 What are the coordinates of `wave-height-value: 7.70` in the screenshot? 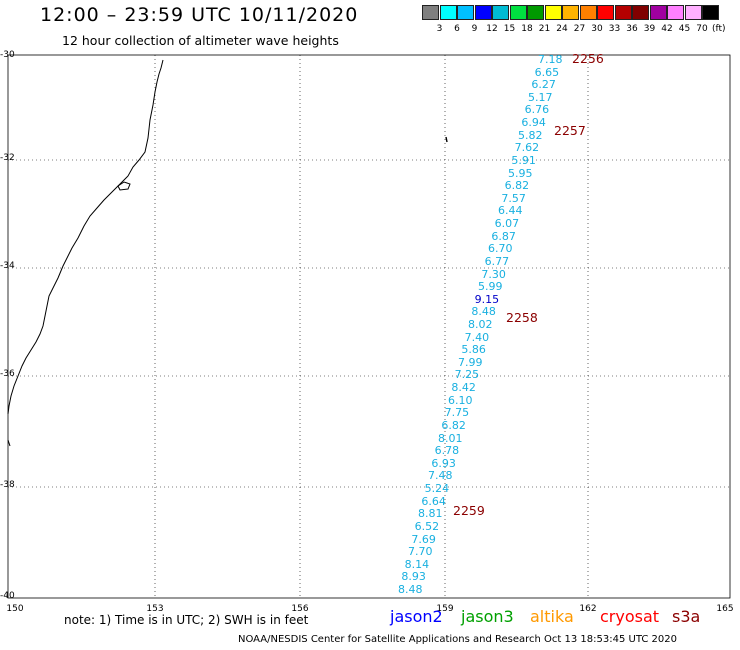 It's located at (420, 552).